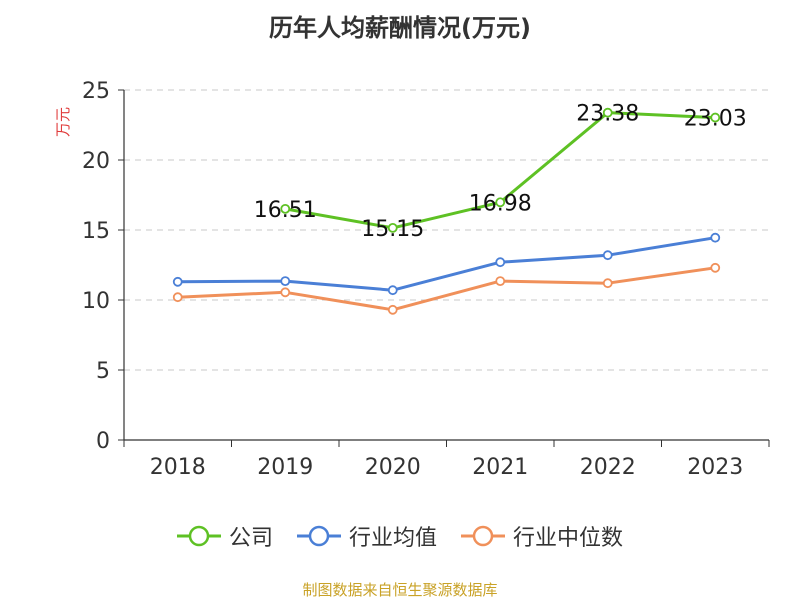 The image size is (800, 600). I want to click on y-tick-label: 20, so click(96, 161).